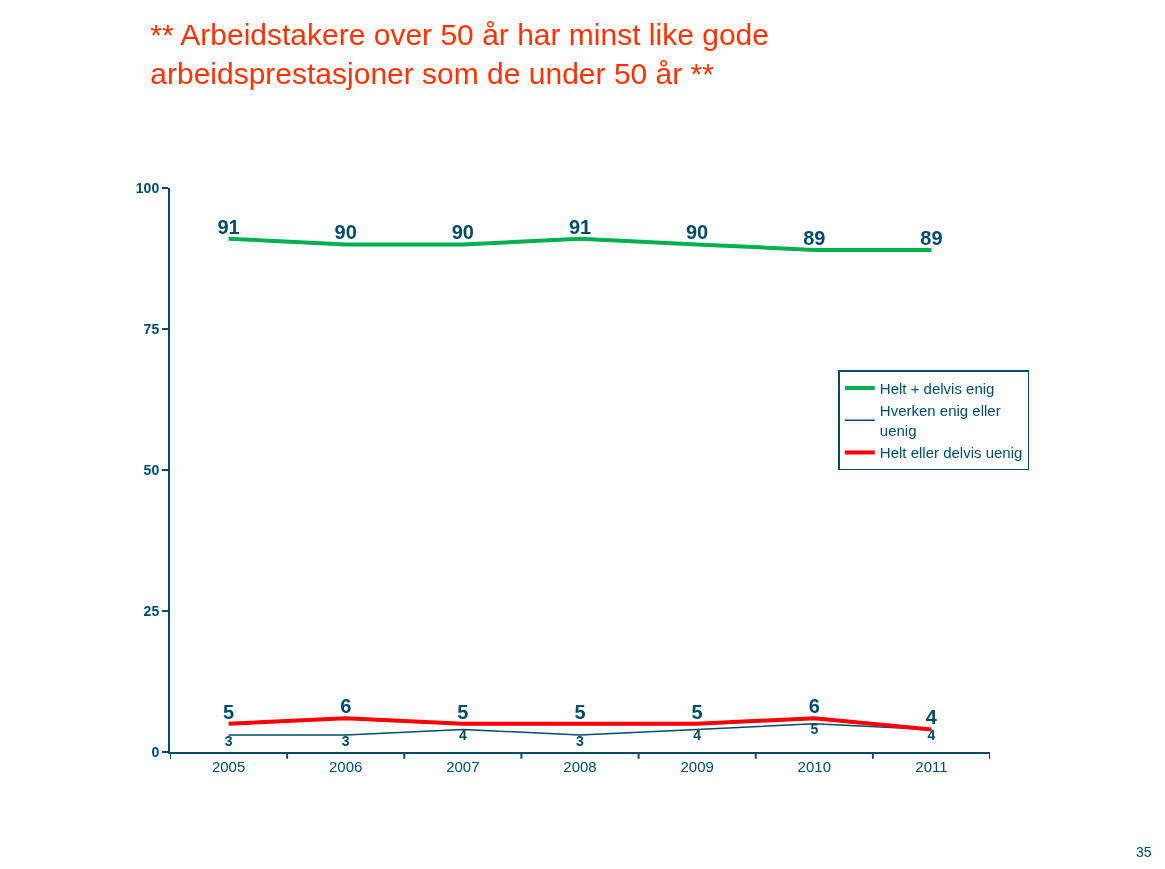  What do you see at coordinates (937, 388) in the screenshot?
I see `legend-label: Helt + delvis enig` at bounding box center [937, 388].